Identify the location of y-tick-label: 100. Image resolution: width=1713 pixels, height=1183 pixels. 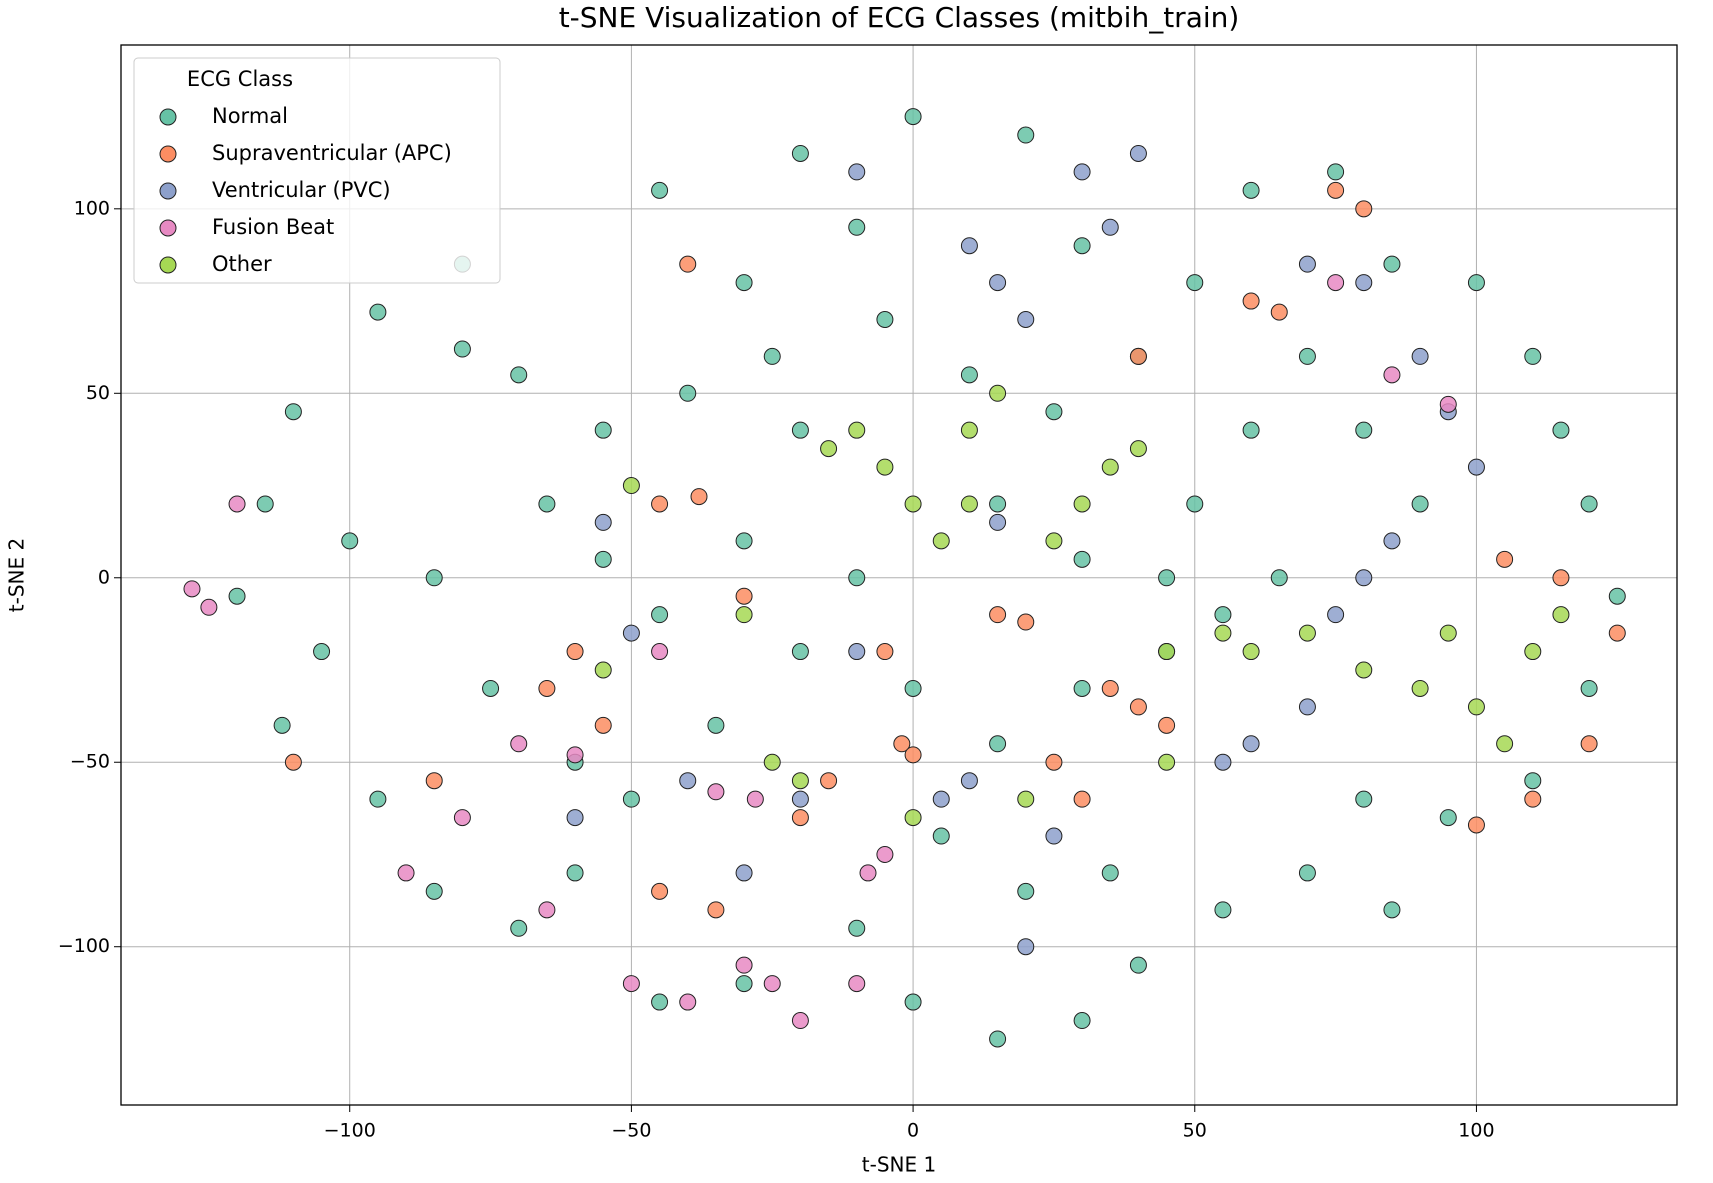
(92, 208).